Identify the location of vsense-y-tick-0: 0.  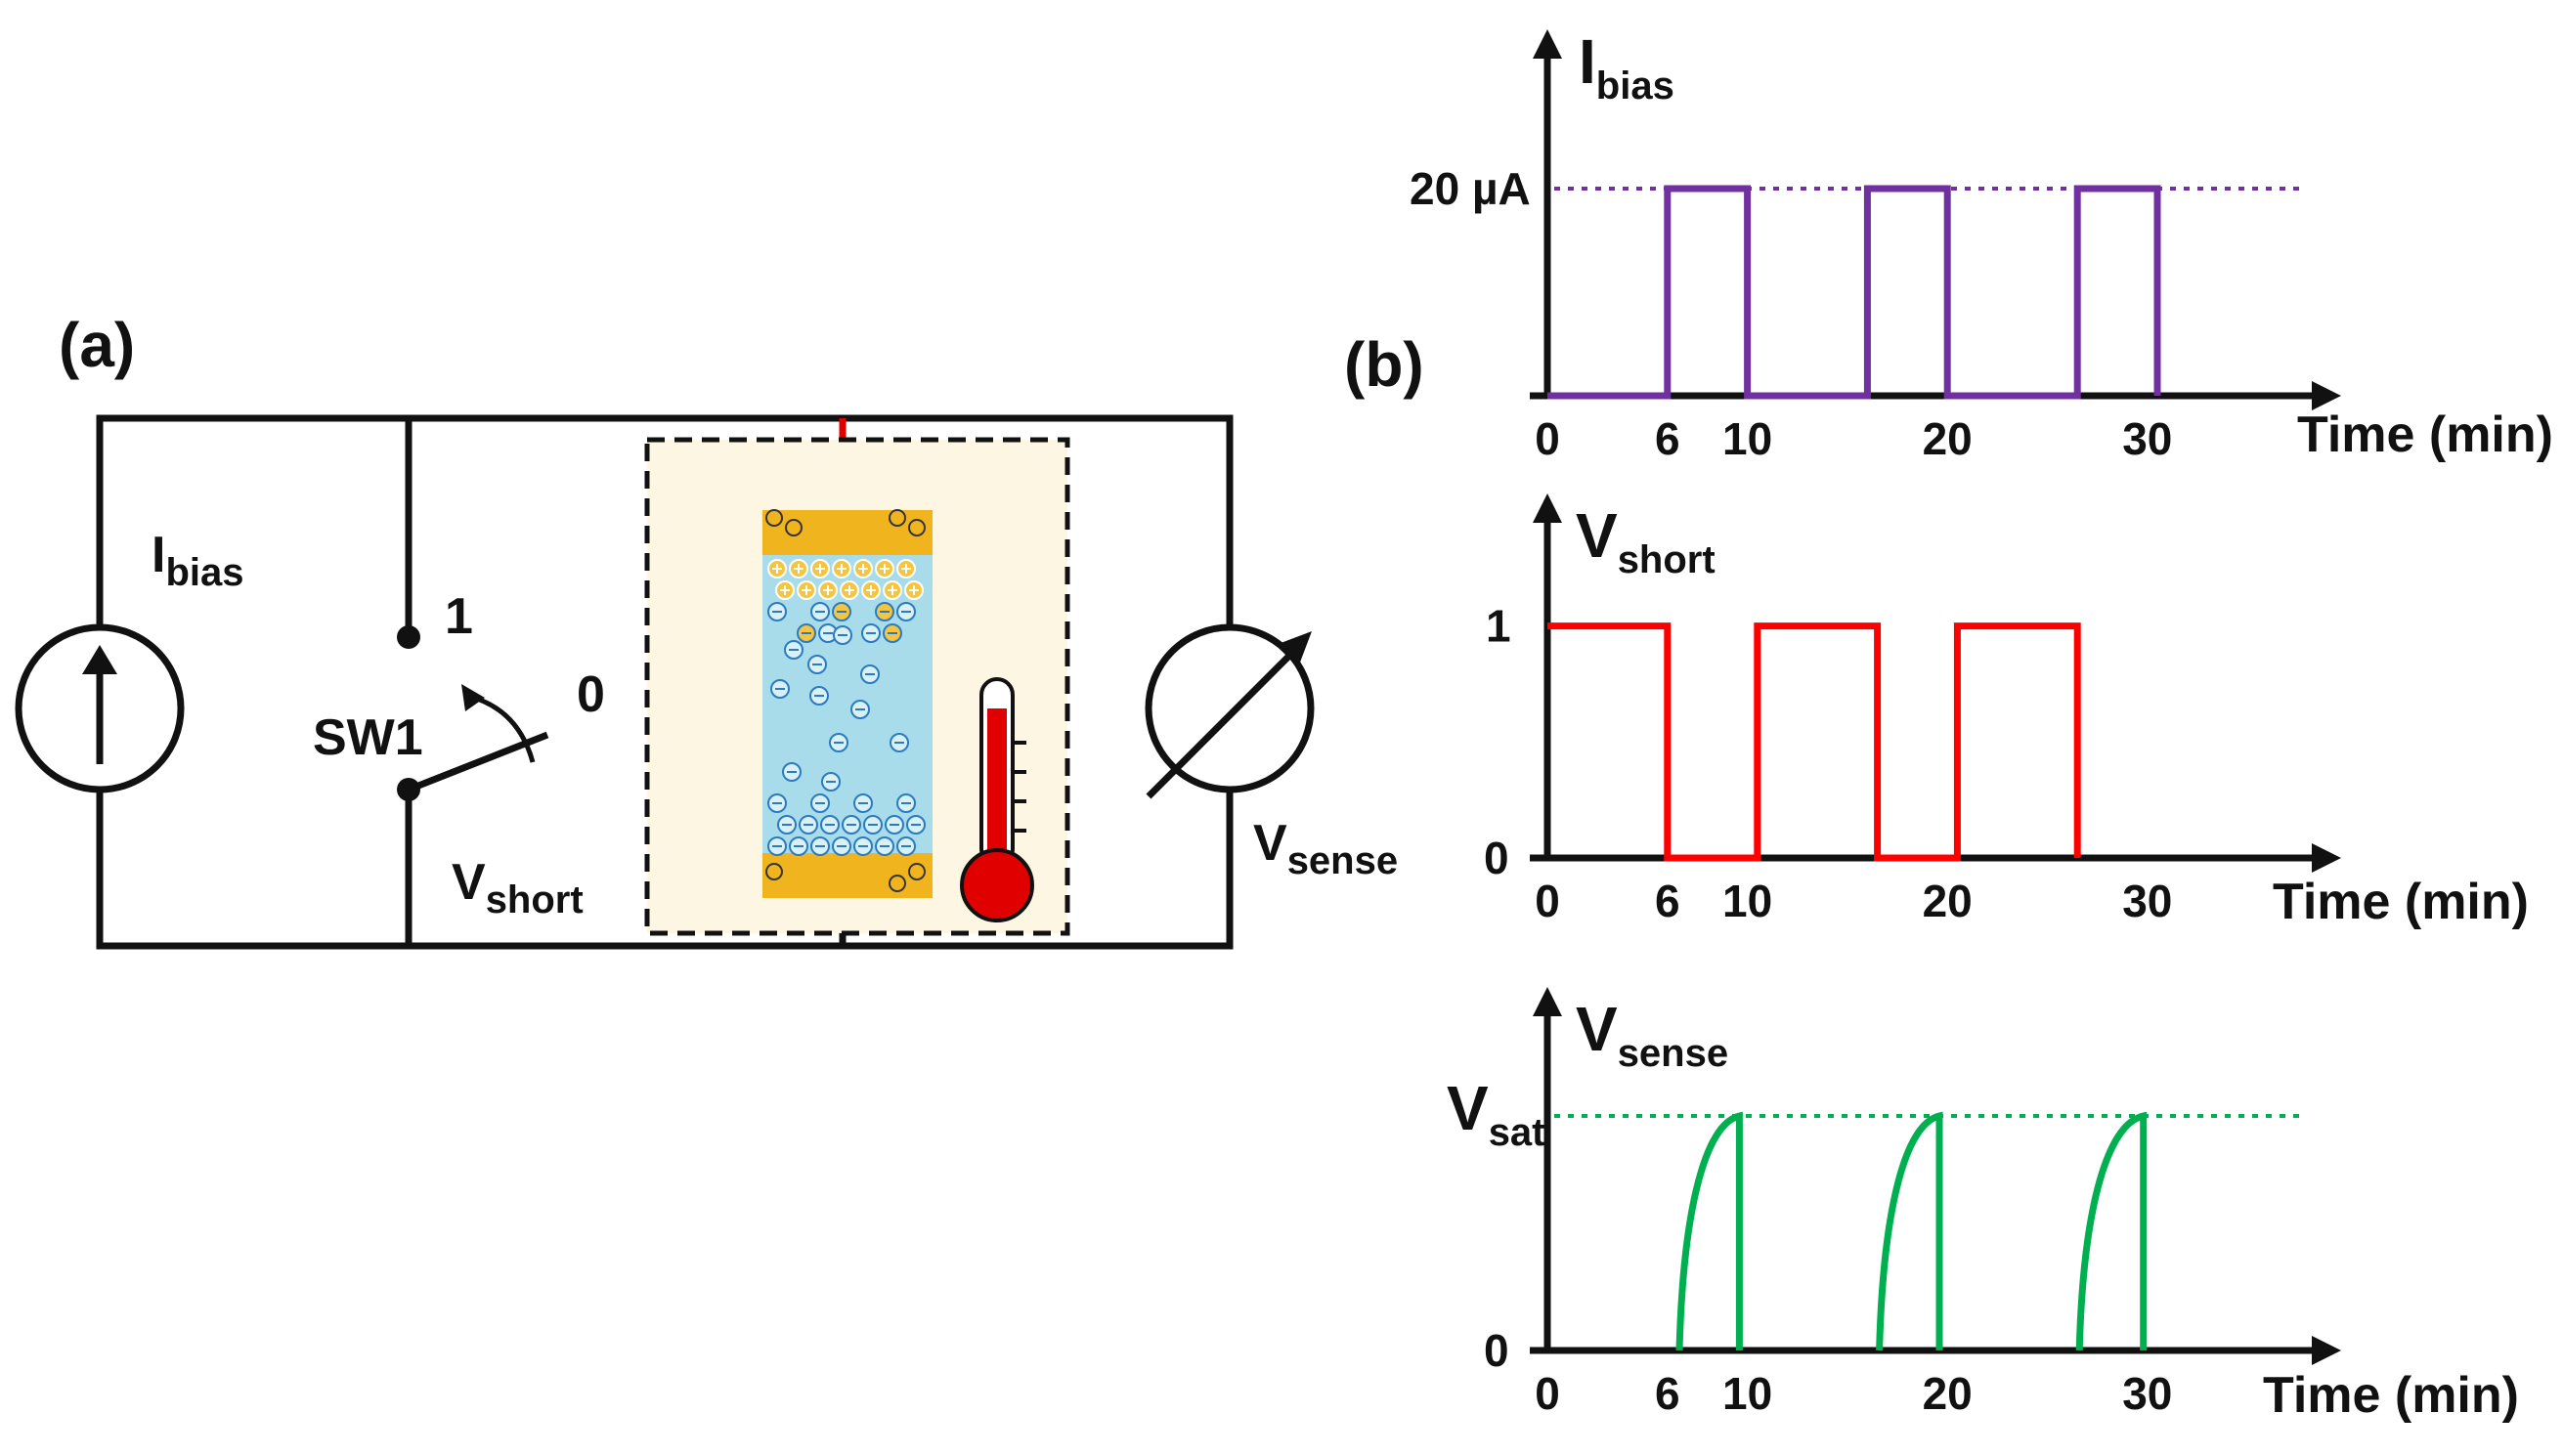
(1496, 1350).